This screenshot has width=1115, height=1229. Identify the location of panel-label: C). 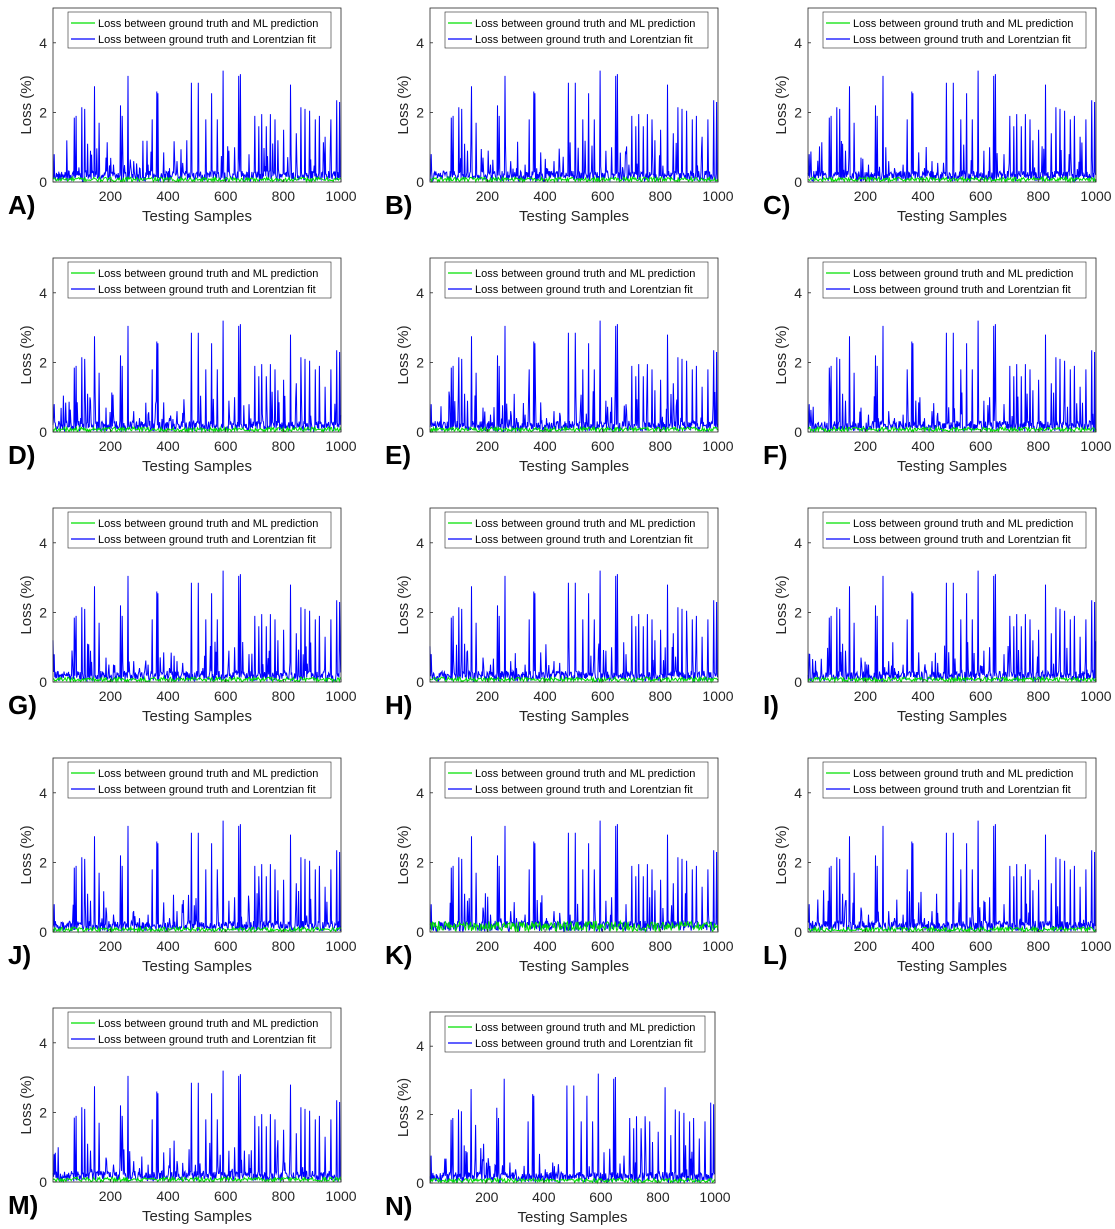
(776, 205).